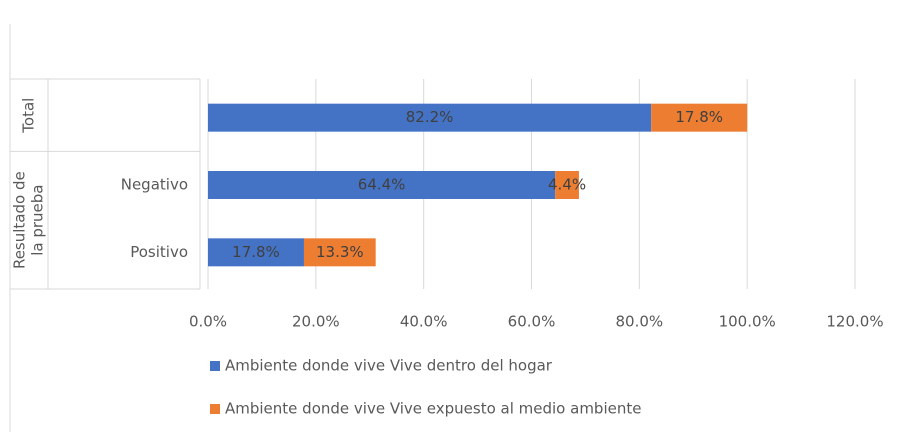 The image size is (902, 432). Describe the element at coordinates (854, 322) in the screenshot. I see `x-tick-label: 120.0%` at that location.